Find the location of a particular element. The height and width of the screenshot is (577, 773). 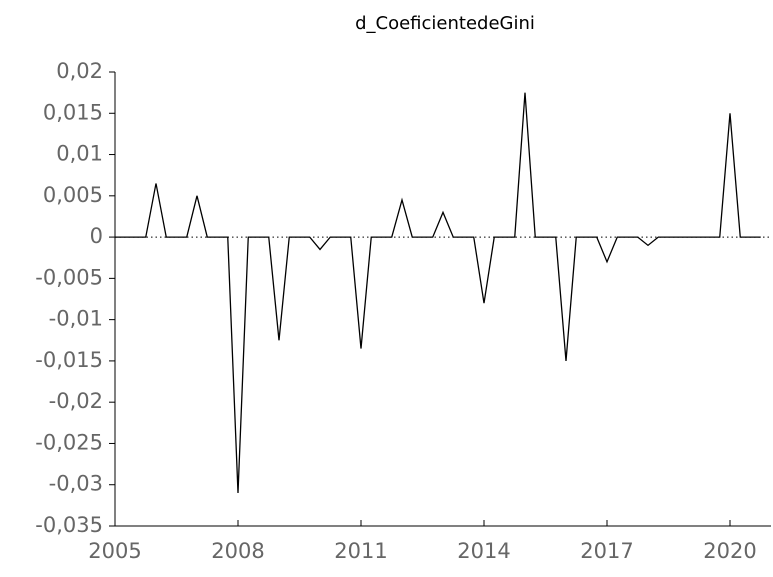

y-tick-label: 0,015 is located at coordinates (73, 112).